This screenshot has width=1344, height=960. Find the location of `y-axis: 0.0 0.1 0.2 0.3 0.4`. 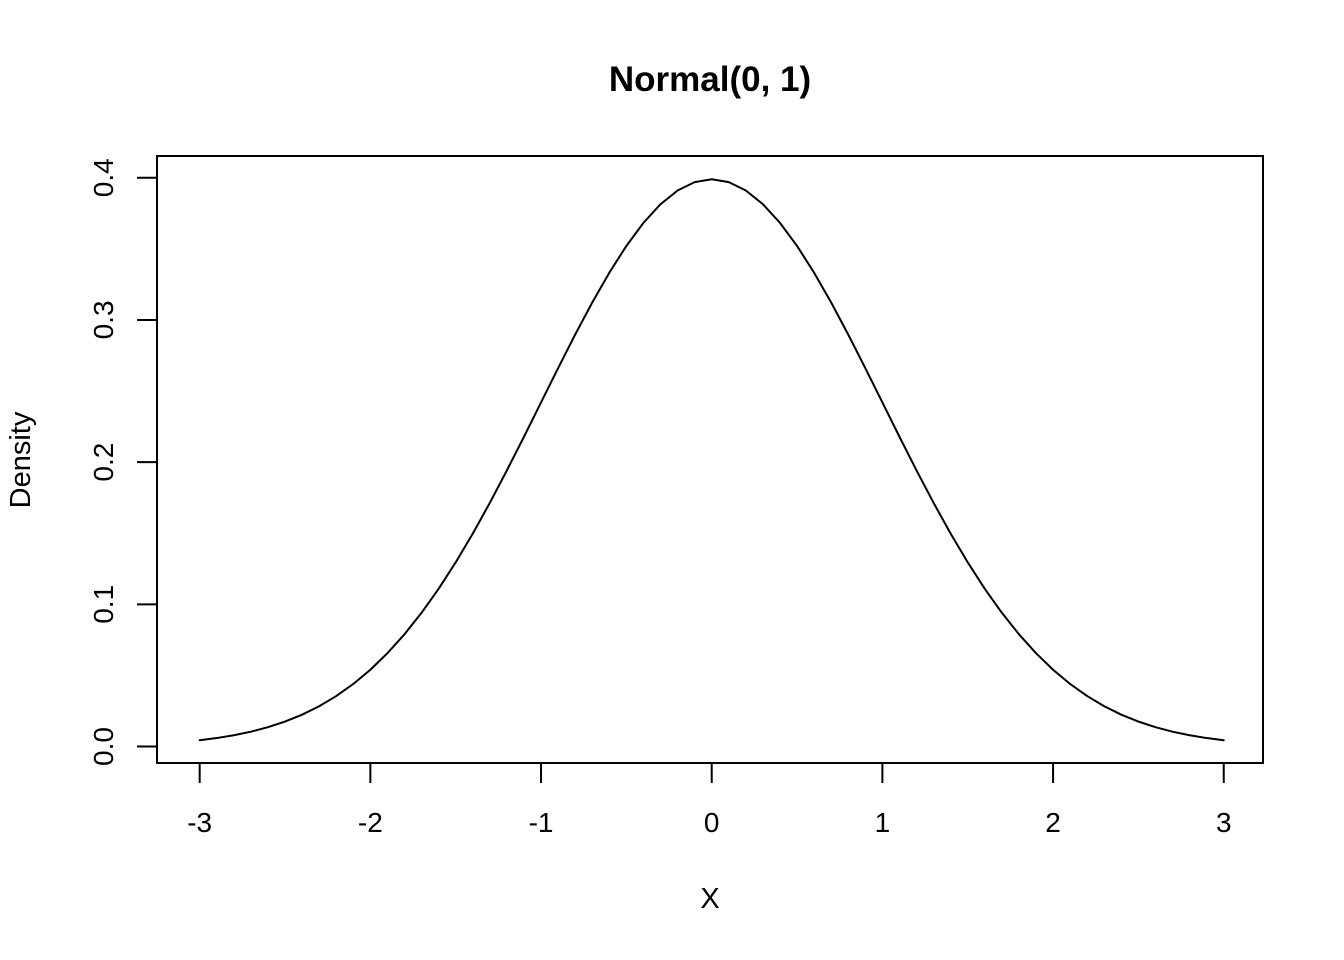

y-axis: 0.0 0.1 0.2 0.3 0.4 is located at coordinates (122, 462).